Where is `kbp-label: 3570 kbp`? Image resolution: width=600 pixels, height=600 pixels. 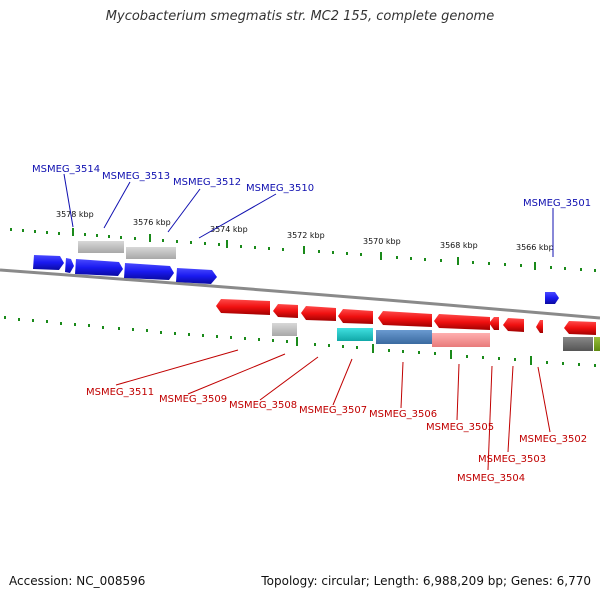 kbp-label: 3570 kbp is located at coordinates (382, 241).